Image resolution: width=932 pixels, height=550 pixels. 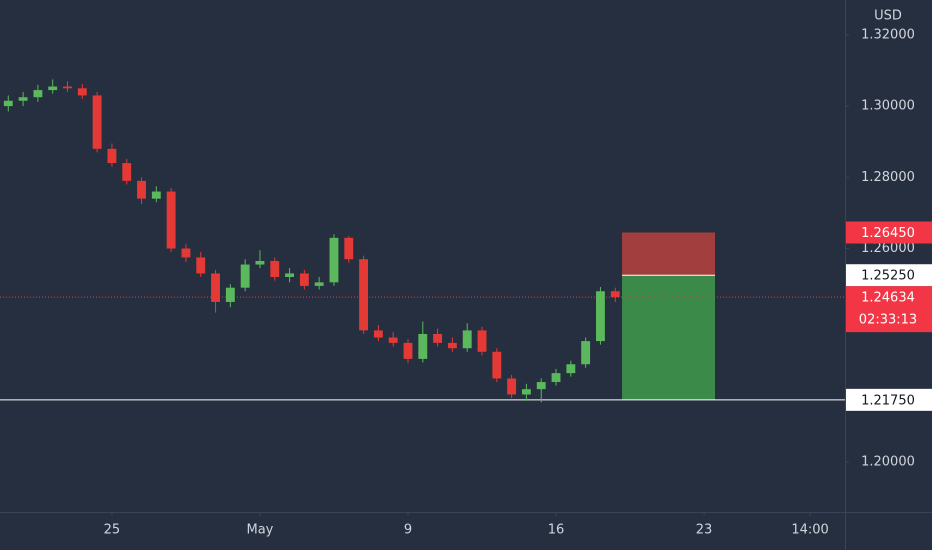 I want to click on target-zone, so click(x=669, y=337).